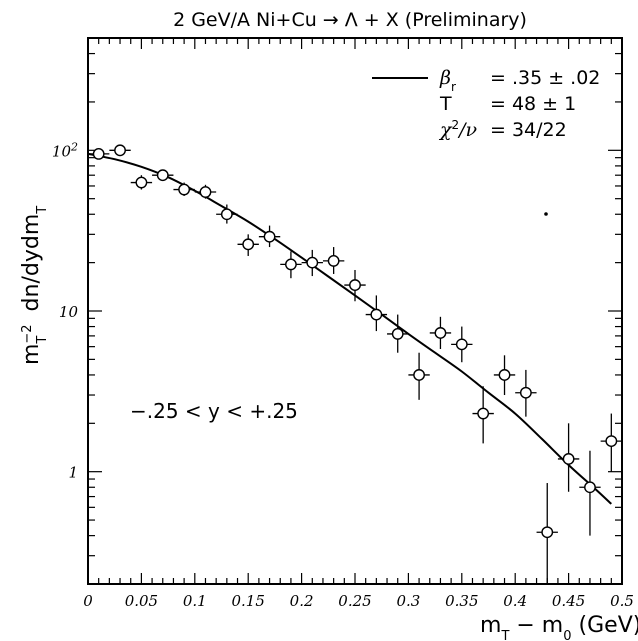  What do you see at coordinates (69, 312) in the screenshot?
I see `y-tick-label: 10` at bounding box center [69, 312].